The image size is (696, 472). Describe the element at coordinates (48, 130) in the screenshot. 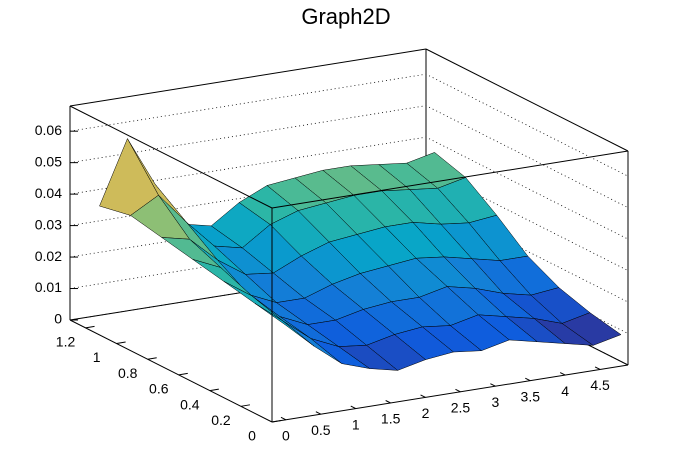

I see `z-tick-label: 0.06` at that location.